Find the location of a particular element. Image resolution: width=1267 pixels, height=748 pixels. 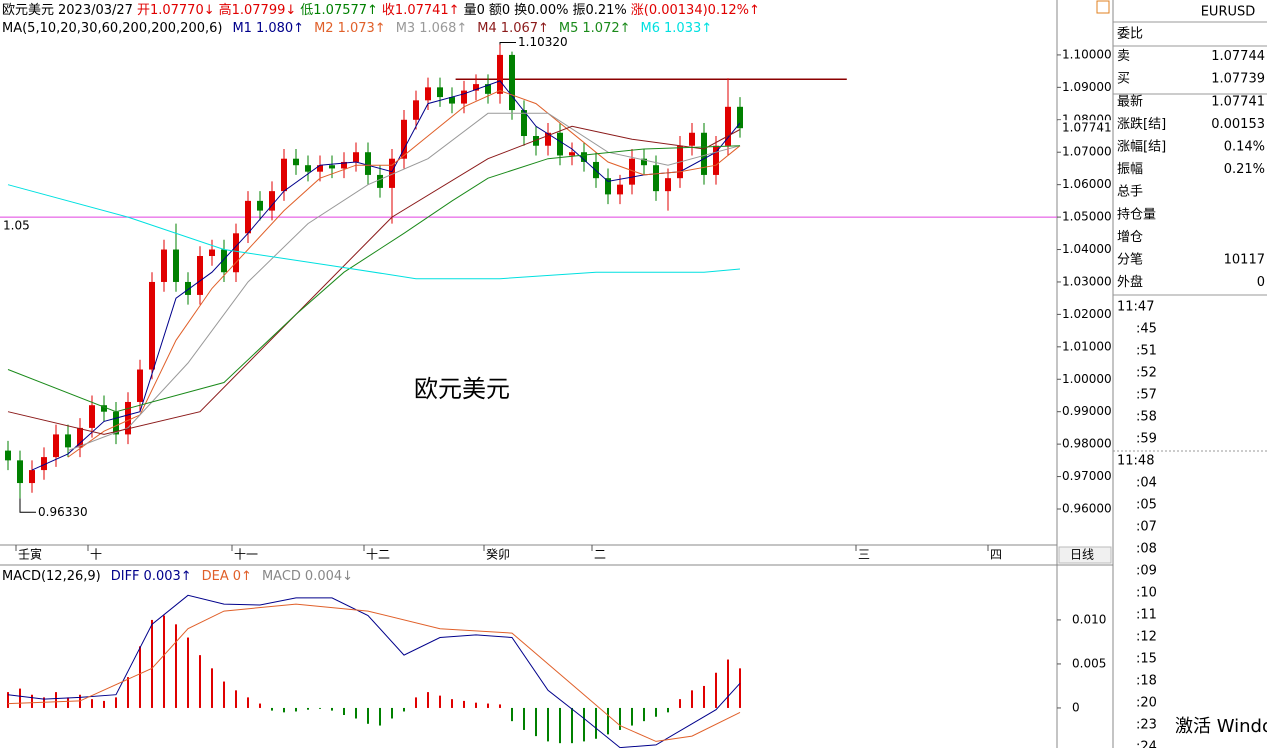

tick-time: :57 is located at coordinates (1146, 395).